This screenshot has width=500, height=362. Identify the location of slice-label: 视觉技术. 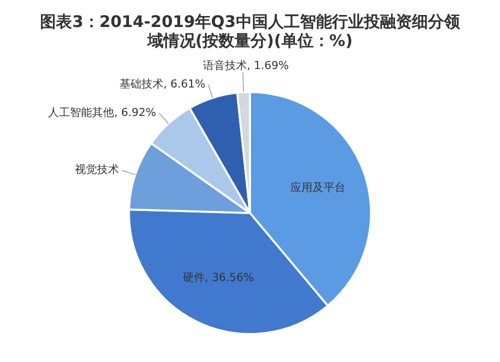
(96, 169).